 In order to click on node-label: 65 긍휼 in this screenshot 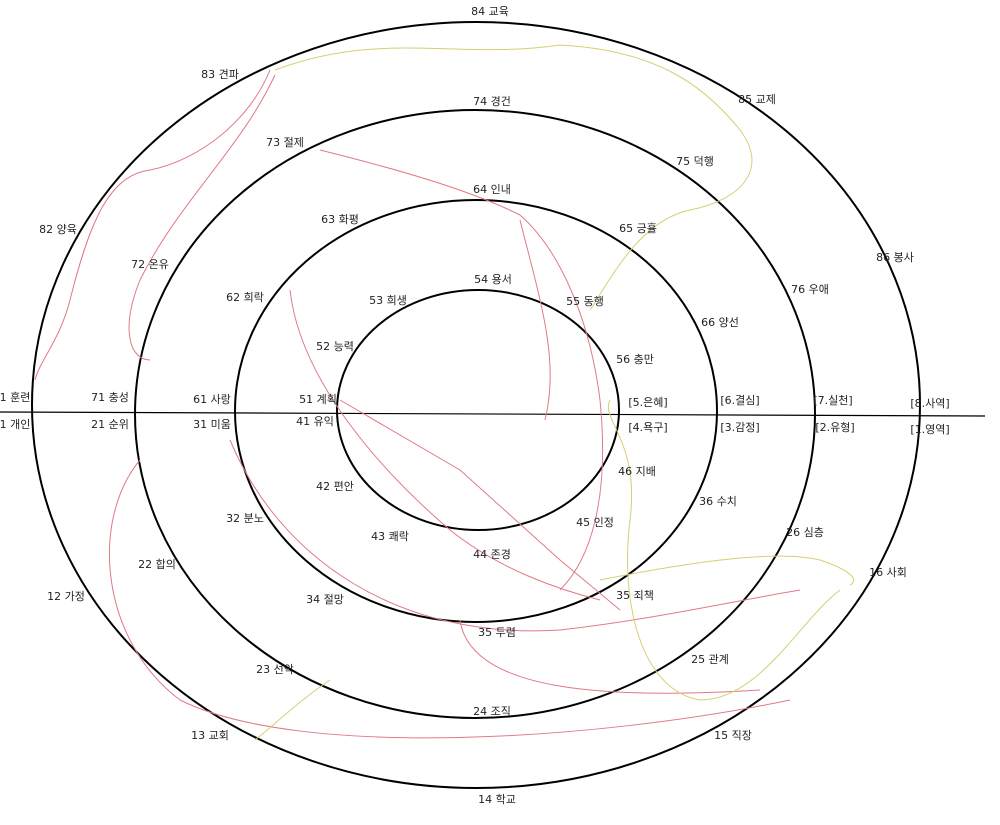, I will do `click(638, 228)`.